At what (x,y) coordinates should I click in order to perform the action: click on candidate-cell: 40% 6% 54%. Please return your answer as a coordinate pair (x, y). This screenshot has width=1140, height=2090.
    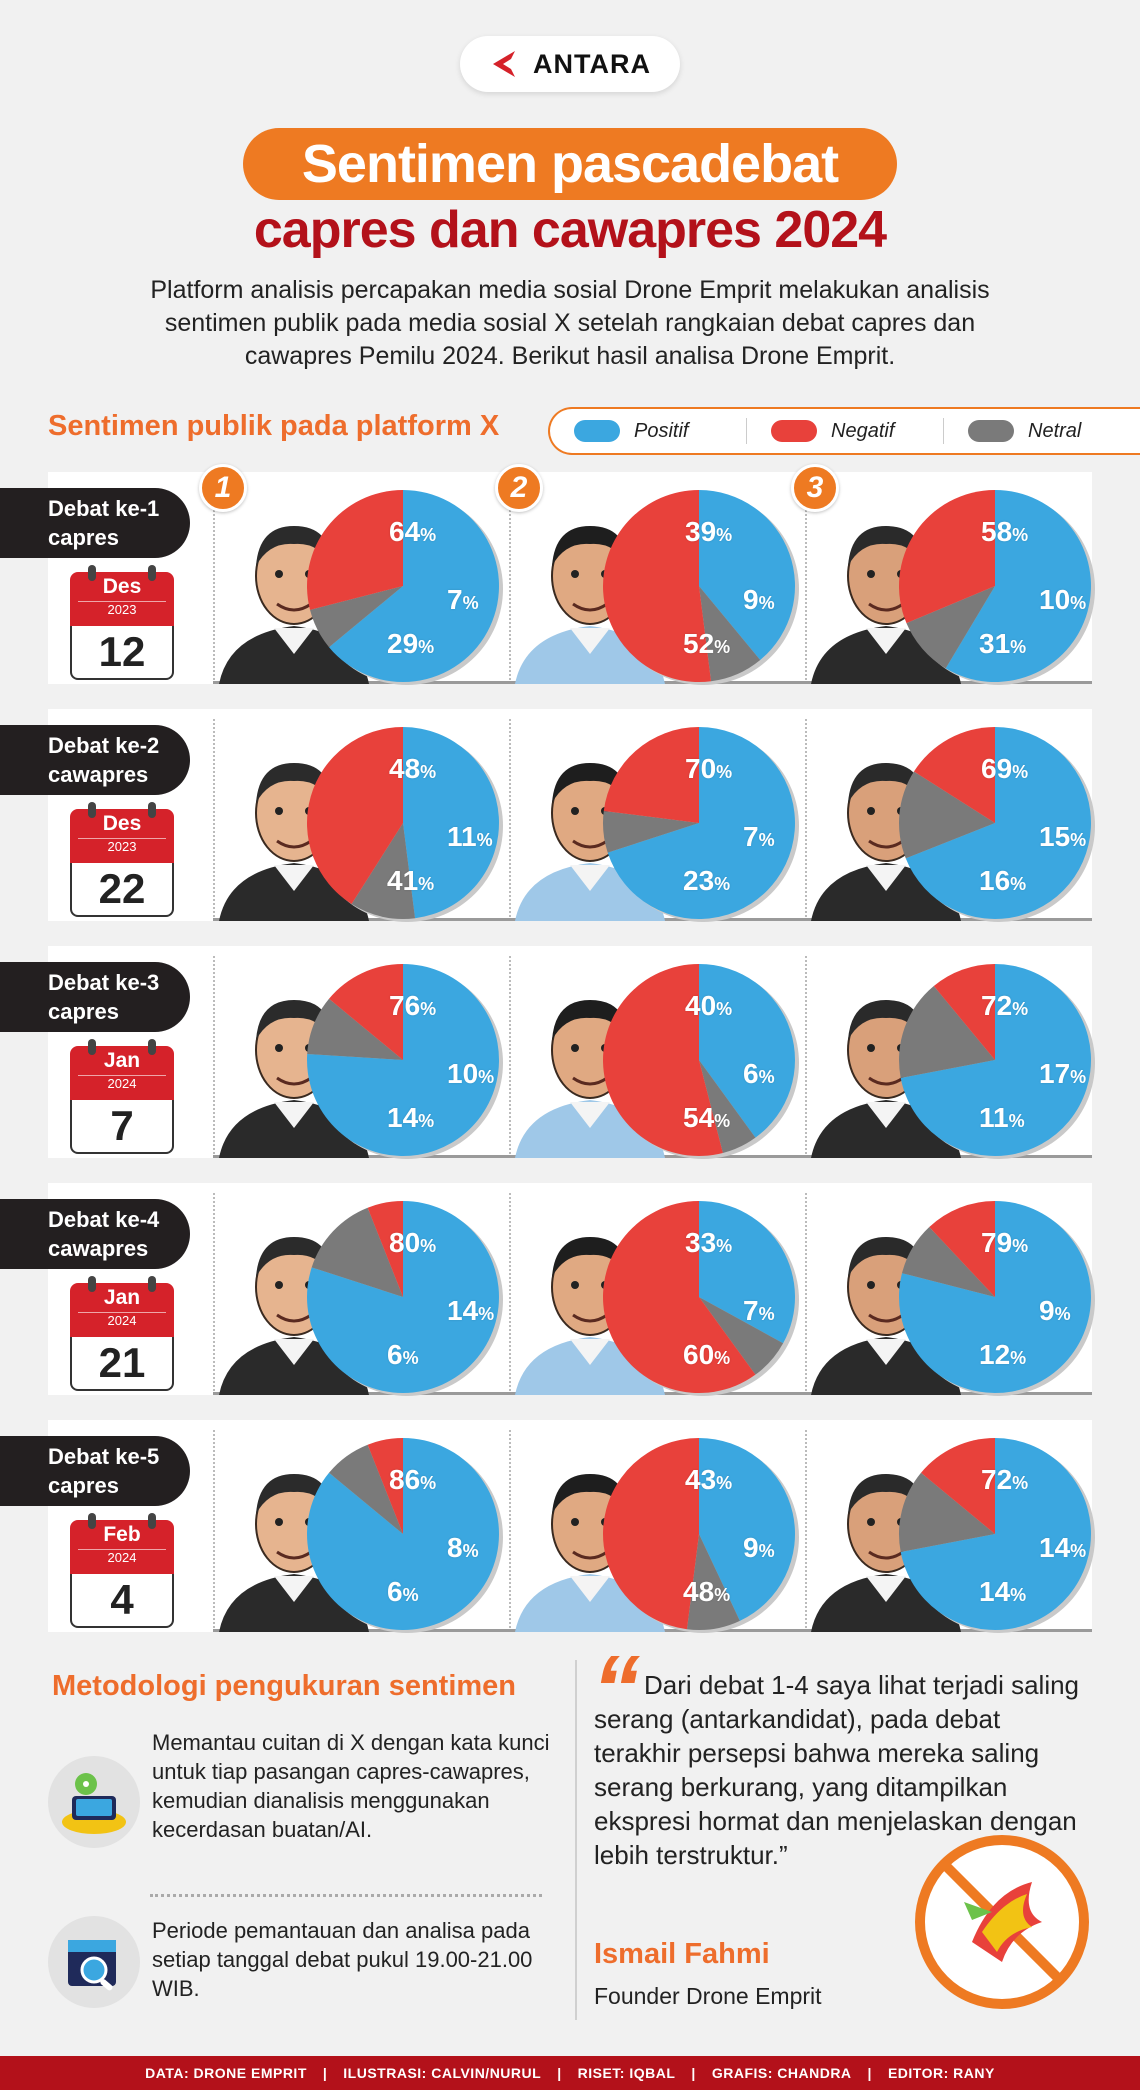
    Looking at the image, I should click on (654, 1055).